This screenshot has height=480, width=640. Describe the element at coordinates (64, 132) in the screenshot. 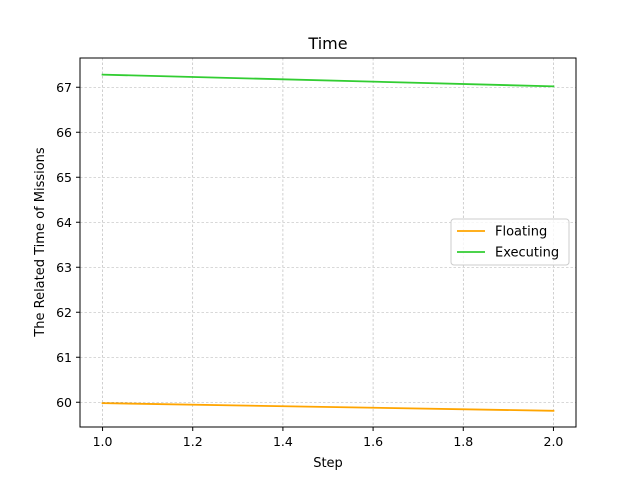

I see `y-tick-label: 66` at that location.